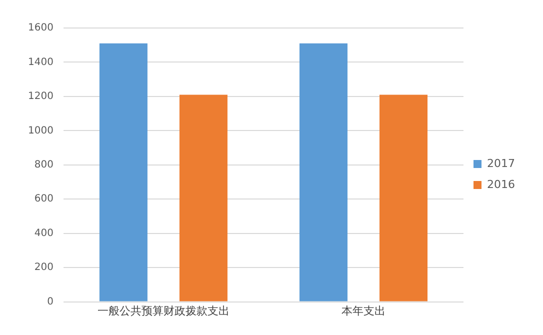 The image size is (543, 335). What do you see at coordinates (363, 311) in the screenshot?
I see `x-tick-label: 本年支出` at bounding box center [363, 311].